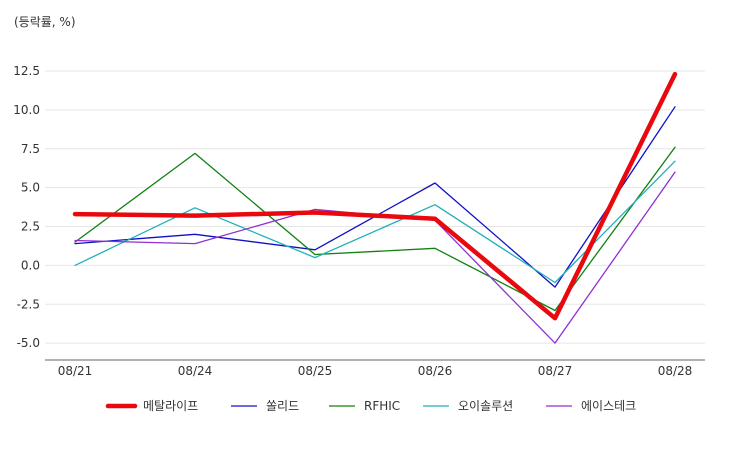  Describe the element at coordinates (195, 371) in the screenshot. I see `x-tick-label: 08/24` at that location.